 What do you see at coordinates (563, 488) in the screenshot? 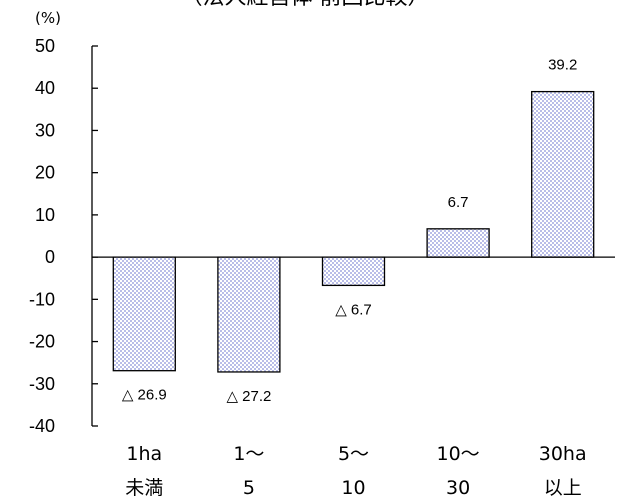
I see `category-label: 以上` at bounding box center [563, 488].